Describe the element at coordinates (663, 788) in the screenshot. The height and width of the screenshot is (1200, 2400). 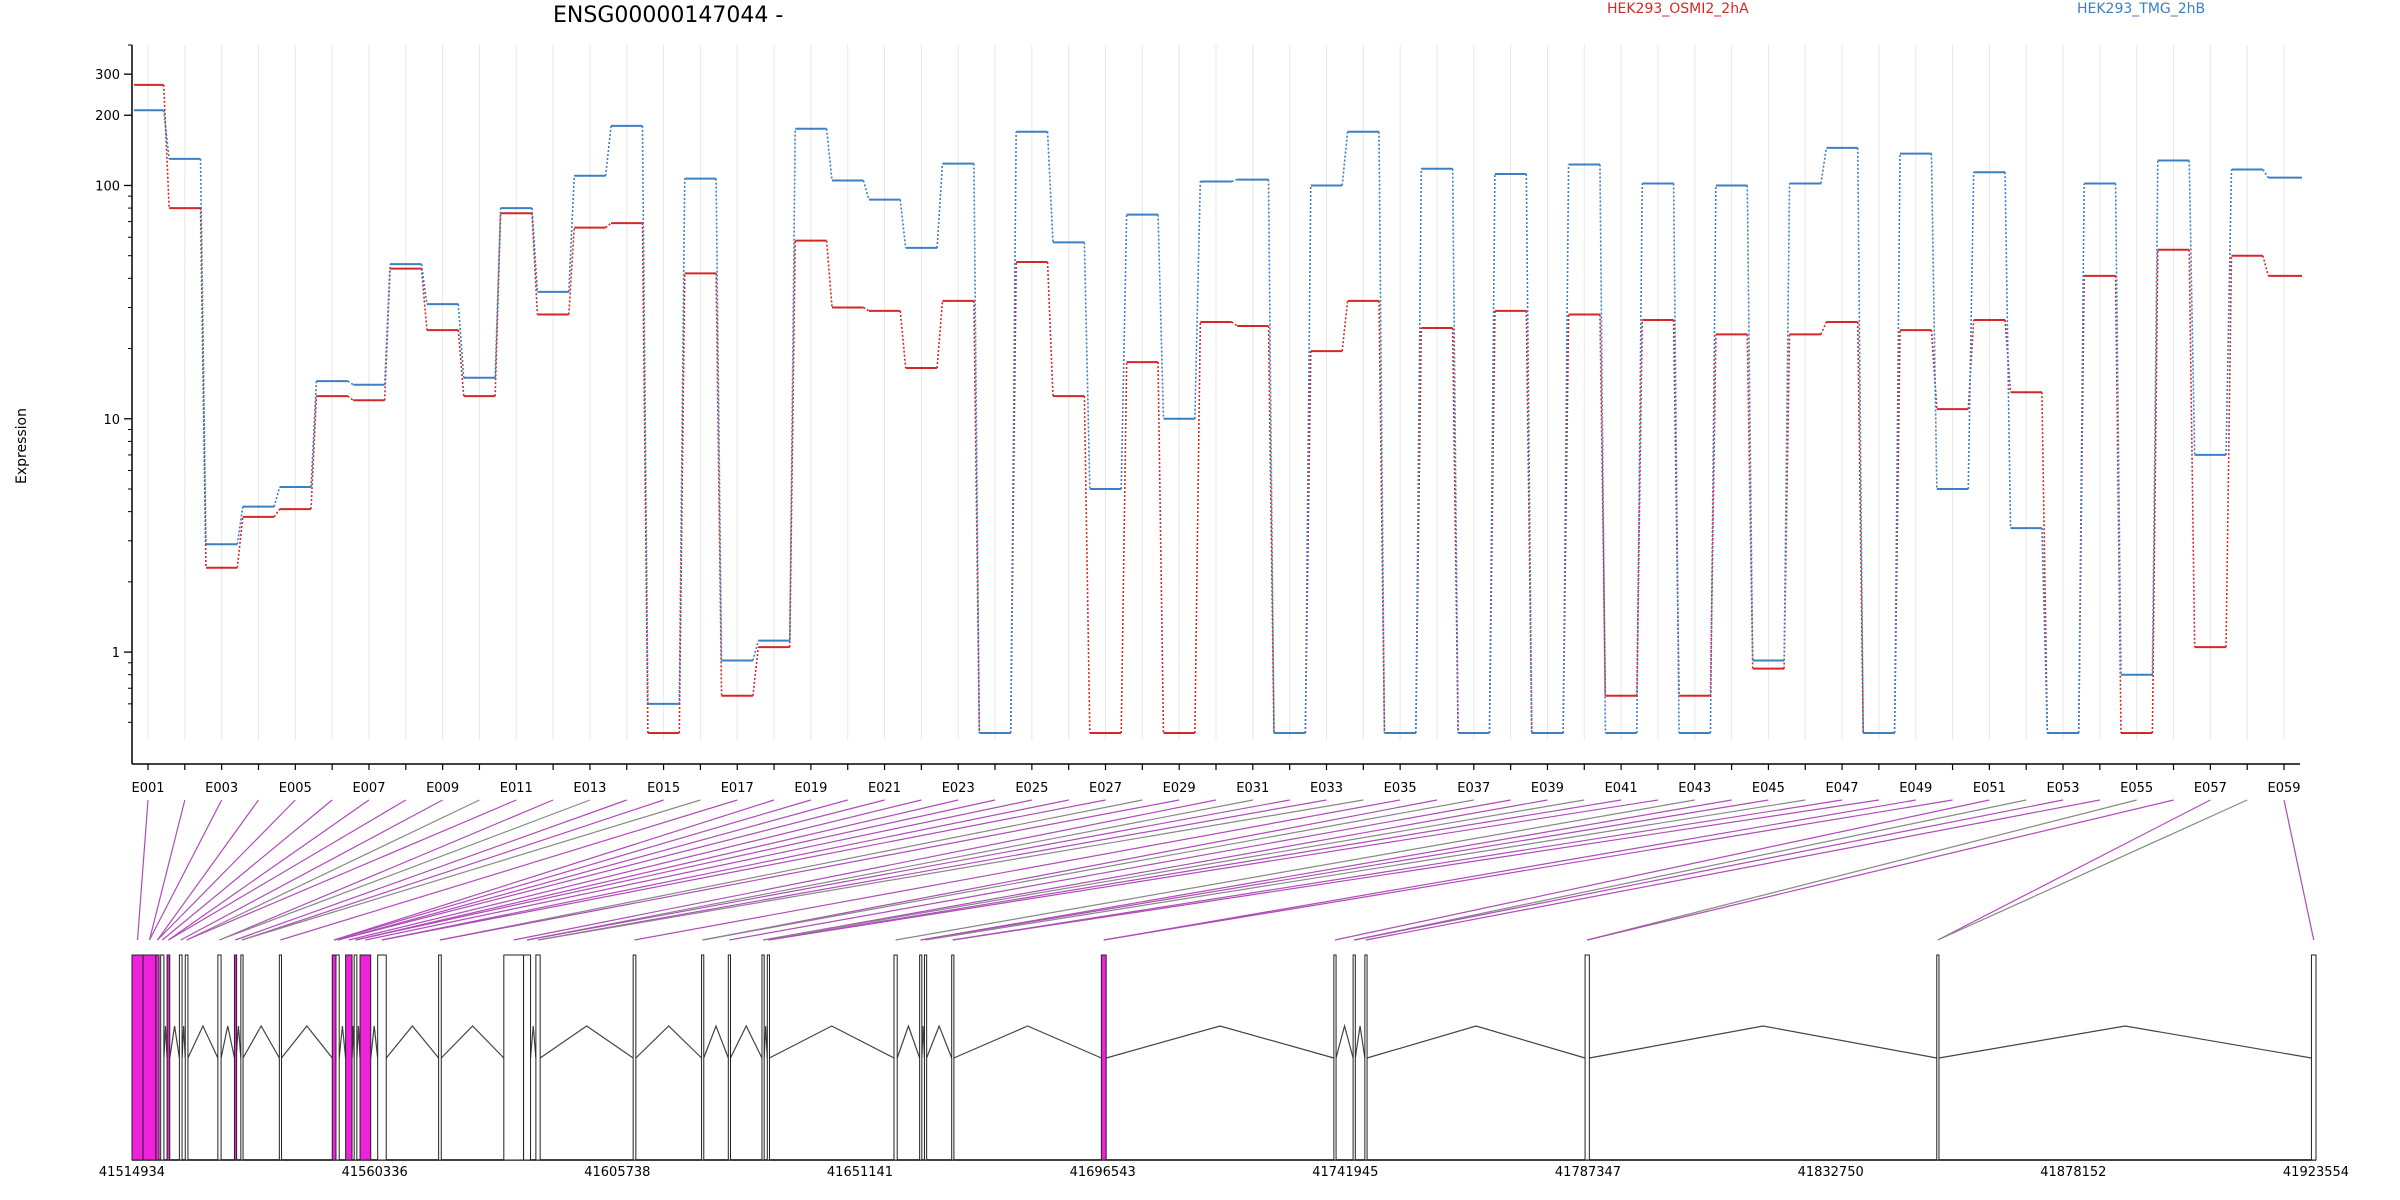
I see `x-tick-label: E015` at that location.